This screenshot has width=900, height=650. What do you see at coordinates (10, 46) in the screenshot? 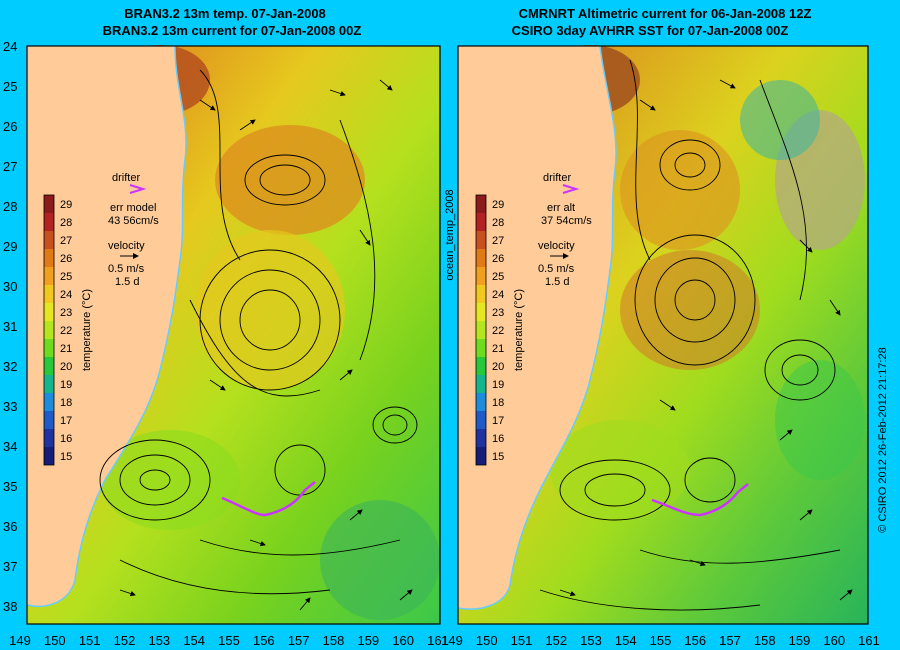
I see `lat-label: 24` at bounding box center [10, 46].